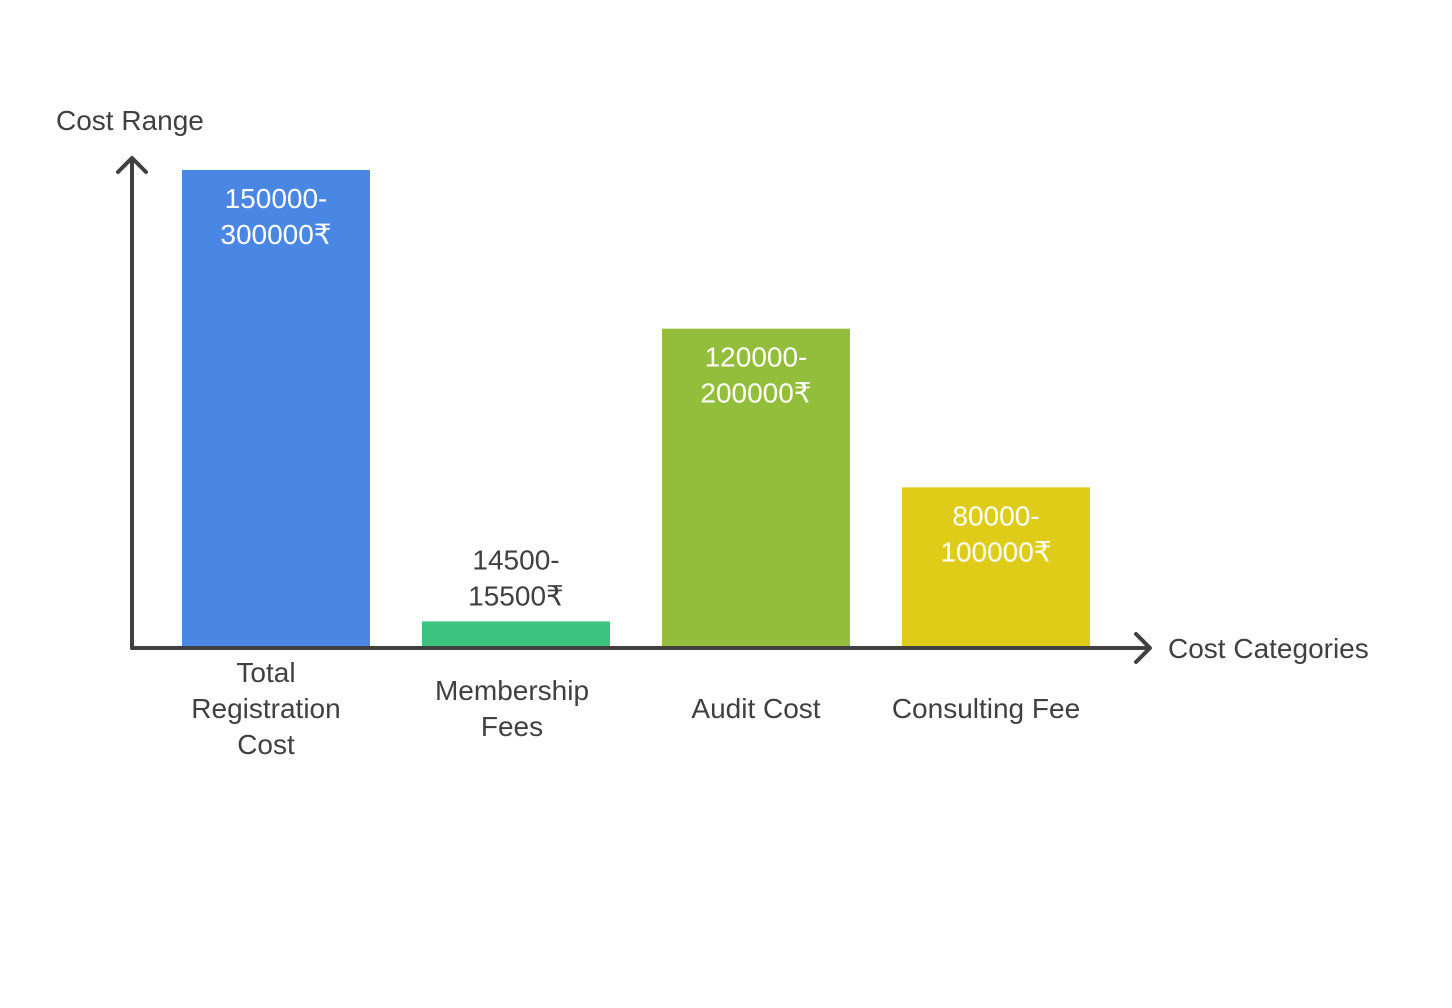 The width and height of the screenshot is (1452, 1008). I want to click on value-label-3: 120000- 200000₹, so click(755, 375).